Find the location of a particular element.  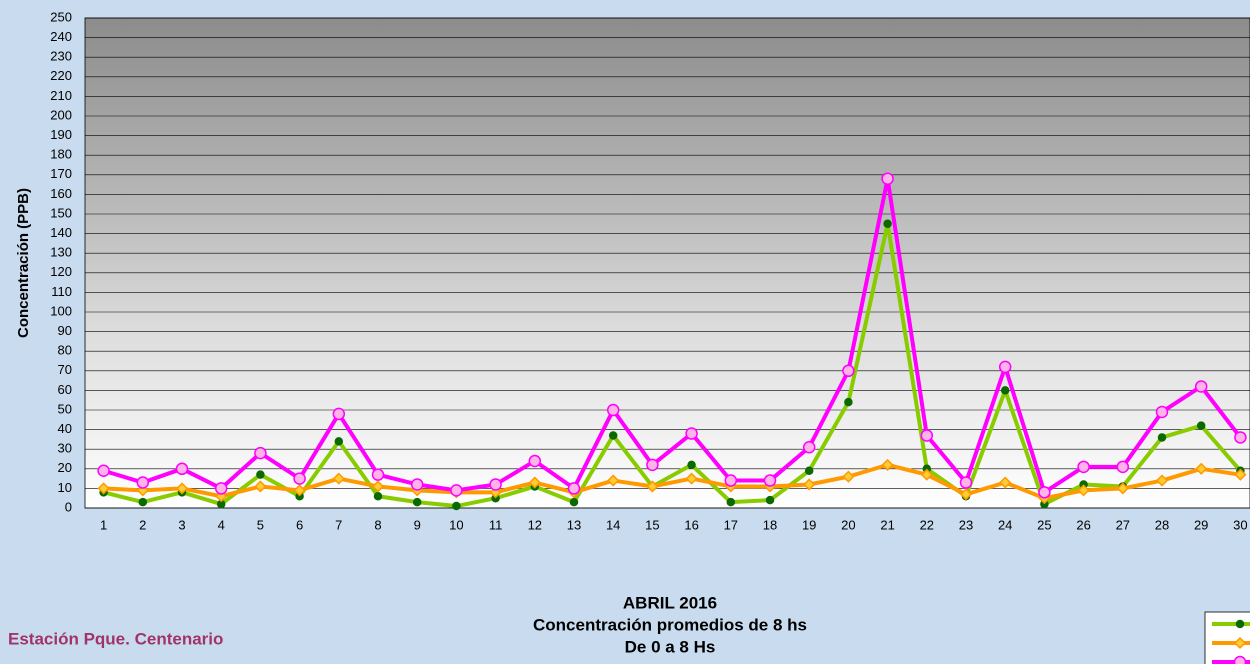

y-tick-label: 180 is located at coordinates (61, 154).